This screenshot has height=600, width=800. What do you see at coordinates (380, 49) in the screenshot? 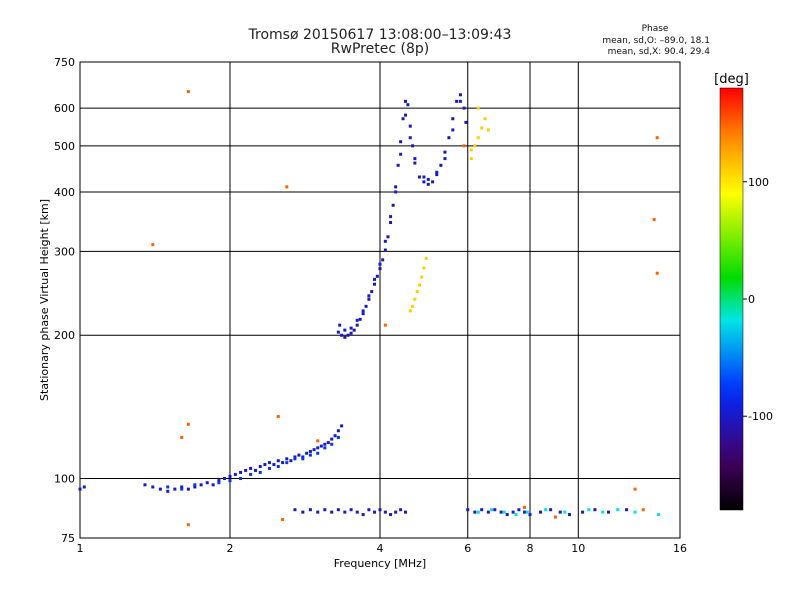
I see `chart-subtitle: RwPretec (8p)` at bounding box center [380, 49].